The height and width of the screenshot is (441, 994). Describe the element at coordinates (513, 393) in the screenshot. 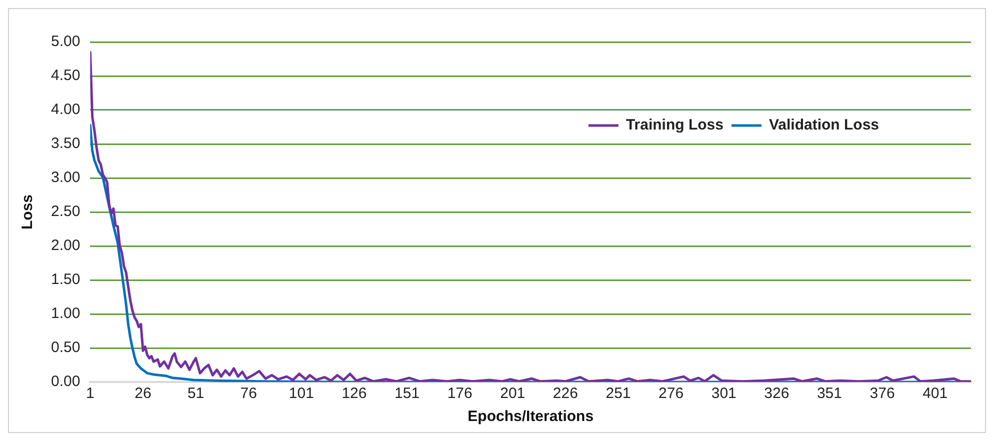

I see `x-tick-label: 201` at that location.